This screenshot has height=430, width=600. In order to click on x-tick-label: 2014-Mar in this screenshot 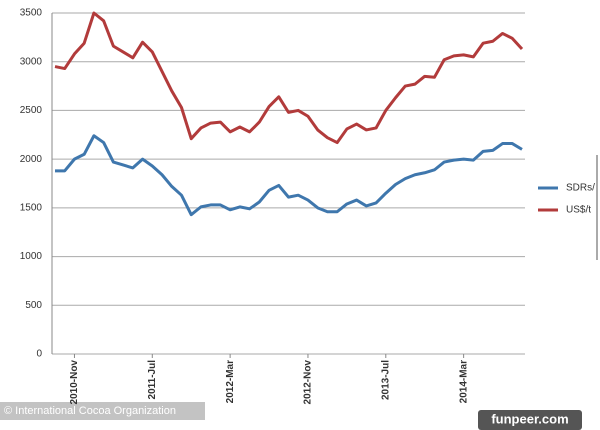, I will do `click(463, 381)`.